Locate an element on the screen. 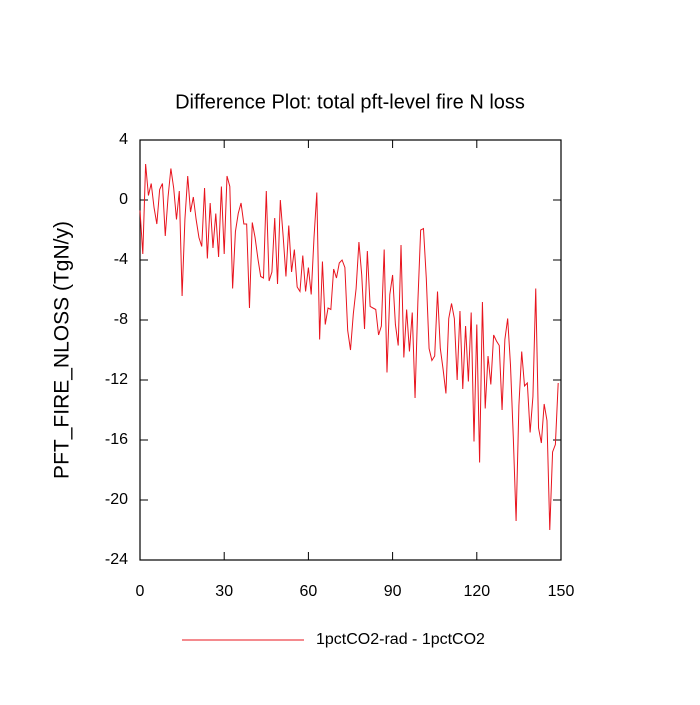 The image size is (700, 705). x-tick-label: 60 is located at coordinates (309, 591).